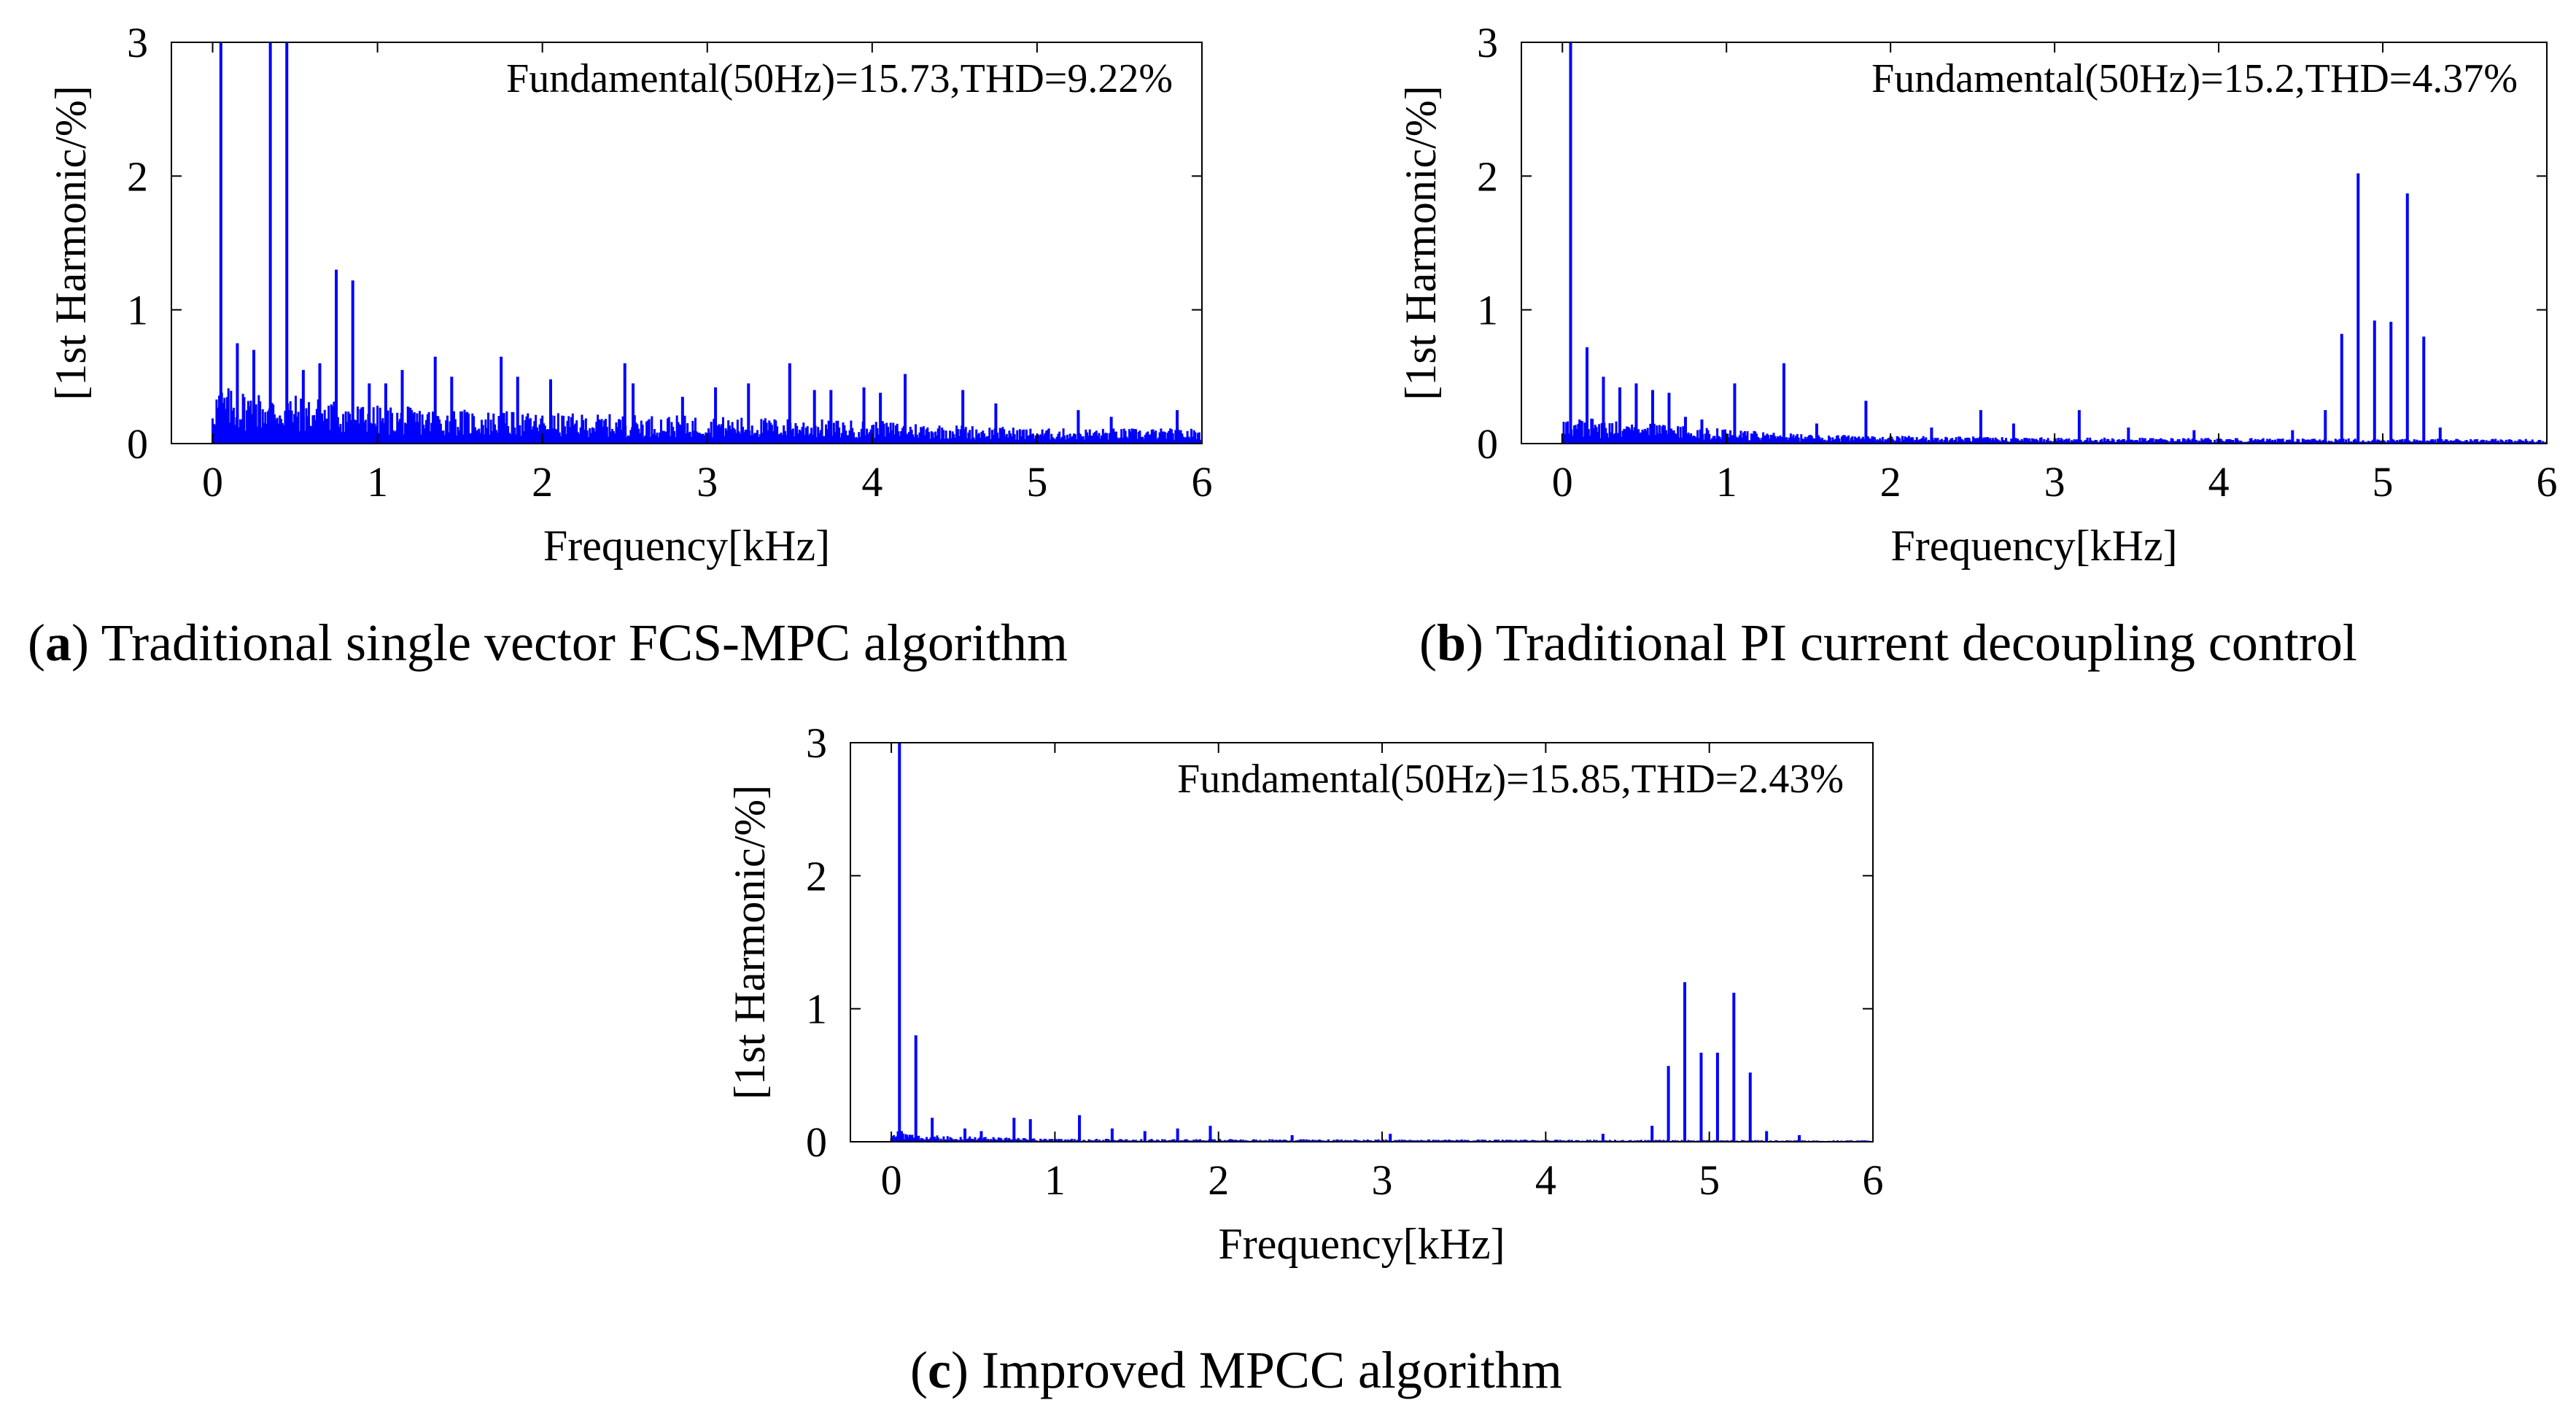 The image size is (2576, 1419). Describe the element at coordinates (58, 643) in the screenshot. I see `caption-letter: a` at that location.